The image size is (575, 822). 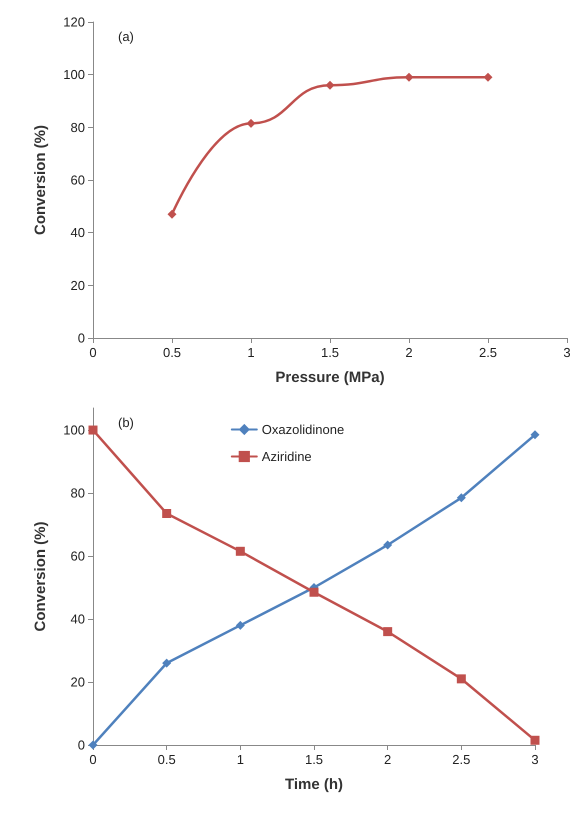 What do you see at coordinates (287, 456) in the screenshot?
I see `legend-label: Aziridine` at bounding box center [287, 456].